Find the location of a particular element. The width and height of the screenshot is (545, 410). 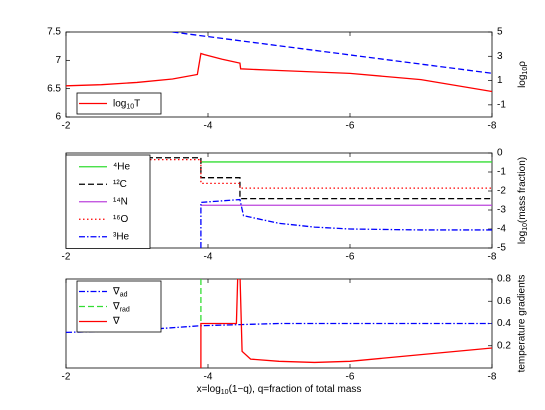

y-tick-label: -3 is located at coordinates (501, 210).